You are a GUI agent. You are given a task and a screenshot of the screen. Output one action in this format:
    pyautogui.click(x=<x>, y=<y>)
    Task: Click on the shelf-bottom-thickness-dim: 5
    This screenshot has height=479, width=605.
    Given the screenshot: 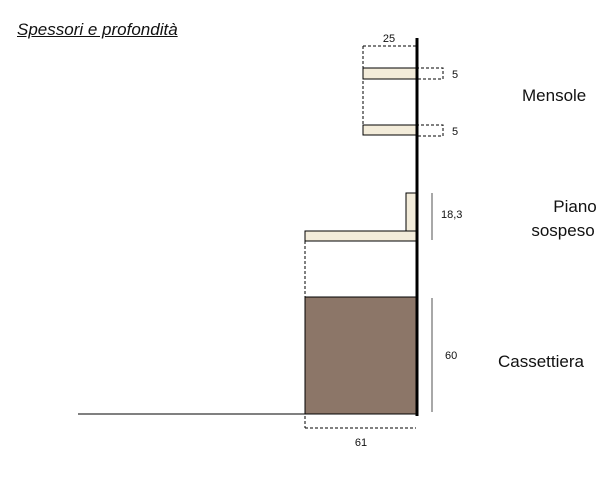 What is the action you would take?
    pyautogui.click(x=455, y=132)
    